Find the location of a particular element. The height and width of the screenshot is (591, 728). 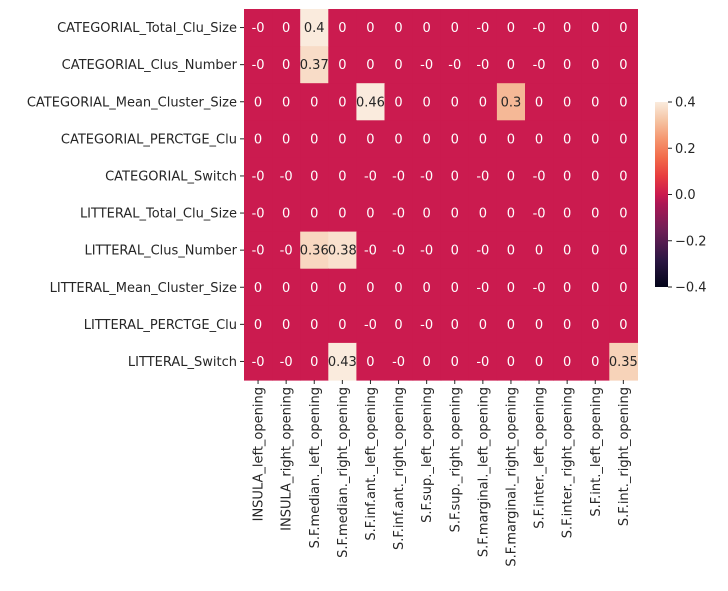

y-tick-label: LITTERAL_PERCTGE_Clu is located at coordinates (160, 325).